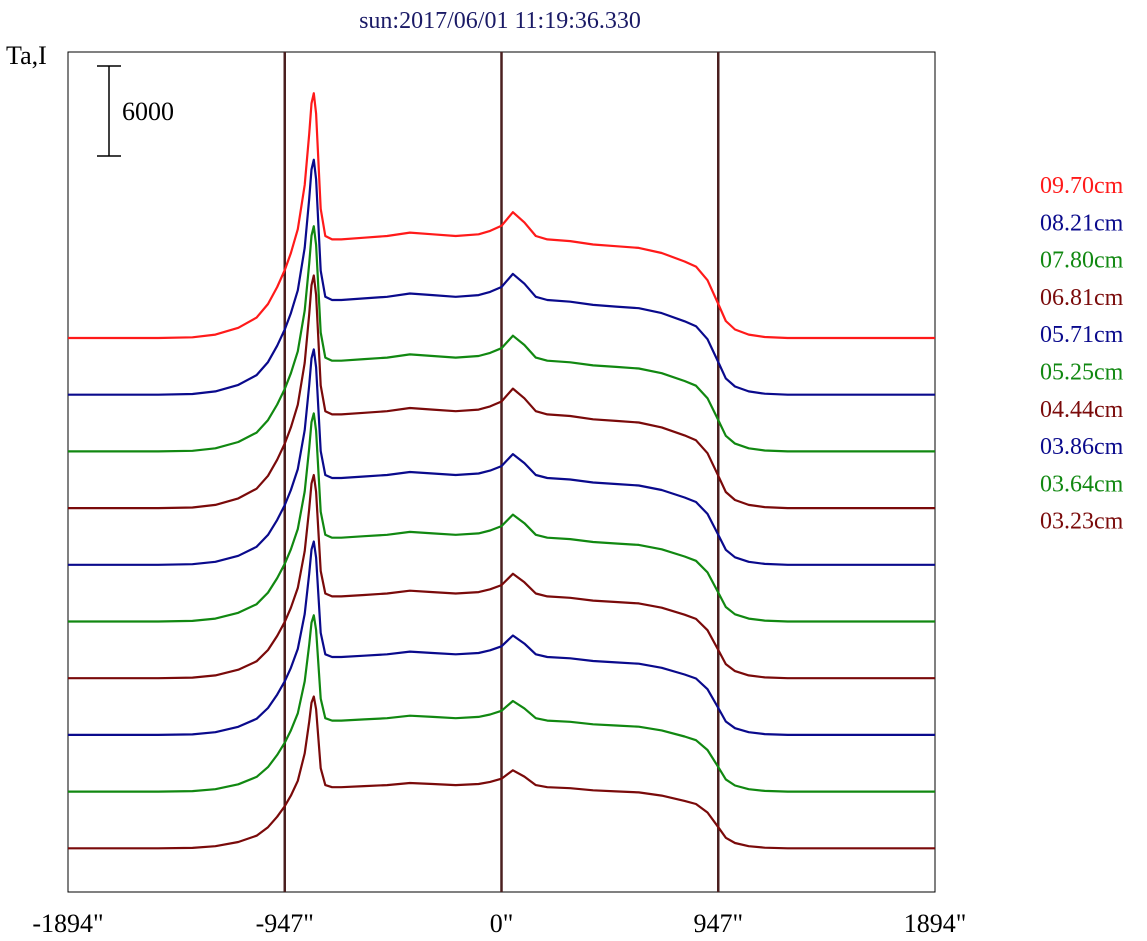  Describe the element at coordinates (1082, 261) in the screenshot. I see `legend-item-07.80cm: 07.80cm` at that location.